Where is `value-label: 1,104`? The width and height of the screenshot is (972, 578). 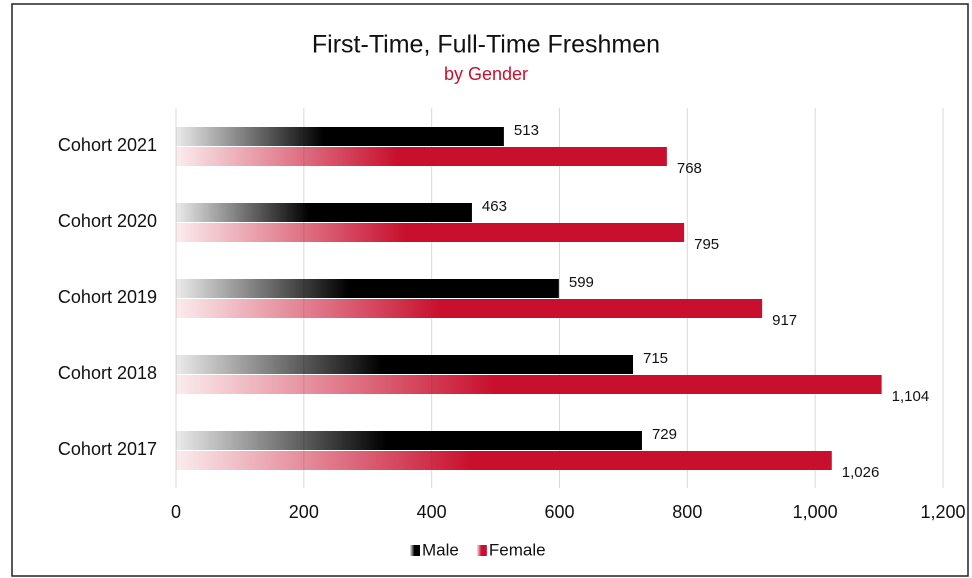
value-label: 1,104 is located at coordinates (911, 396).